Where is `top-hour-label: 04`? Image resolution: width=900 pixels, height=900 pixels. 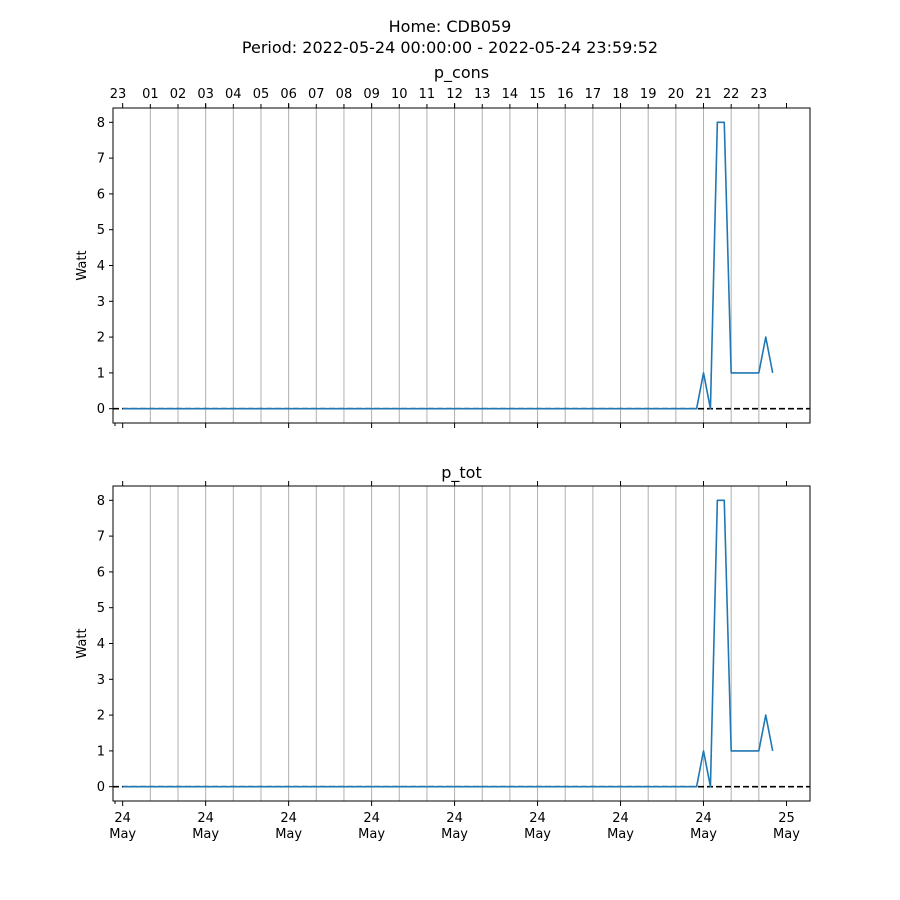 top-hour-label: 04 is located at coordinates (233, 94).